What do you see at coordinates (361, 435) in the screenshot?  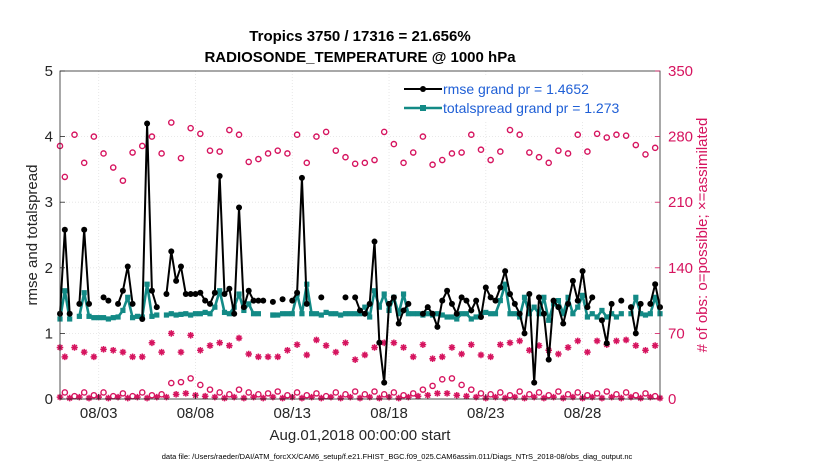 I see `x-axis-label: Aug.01,2018 00:00:00 start` at bounding box center [361, 435].